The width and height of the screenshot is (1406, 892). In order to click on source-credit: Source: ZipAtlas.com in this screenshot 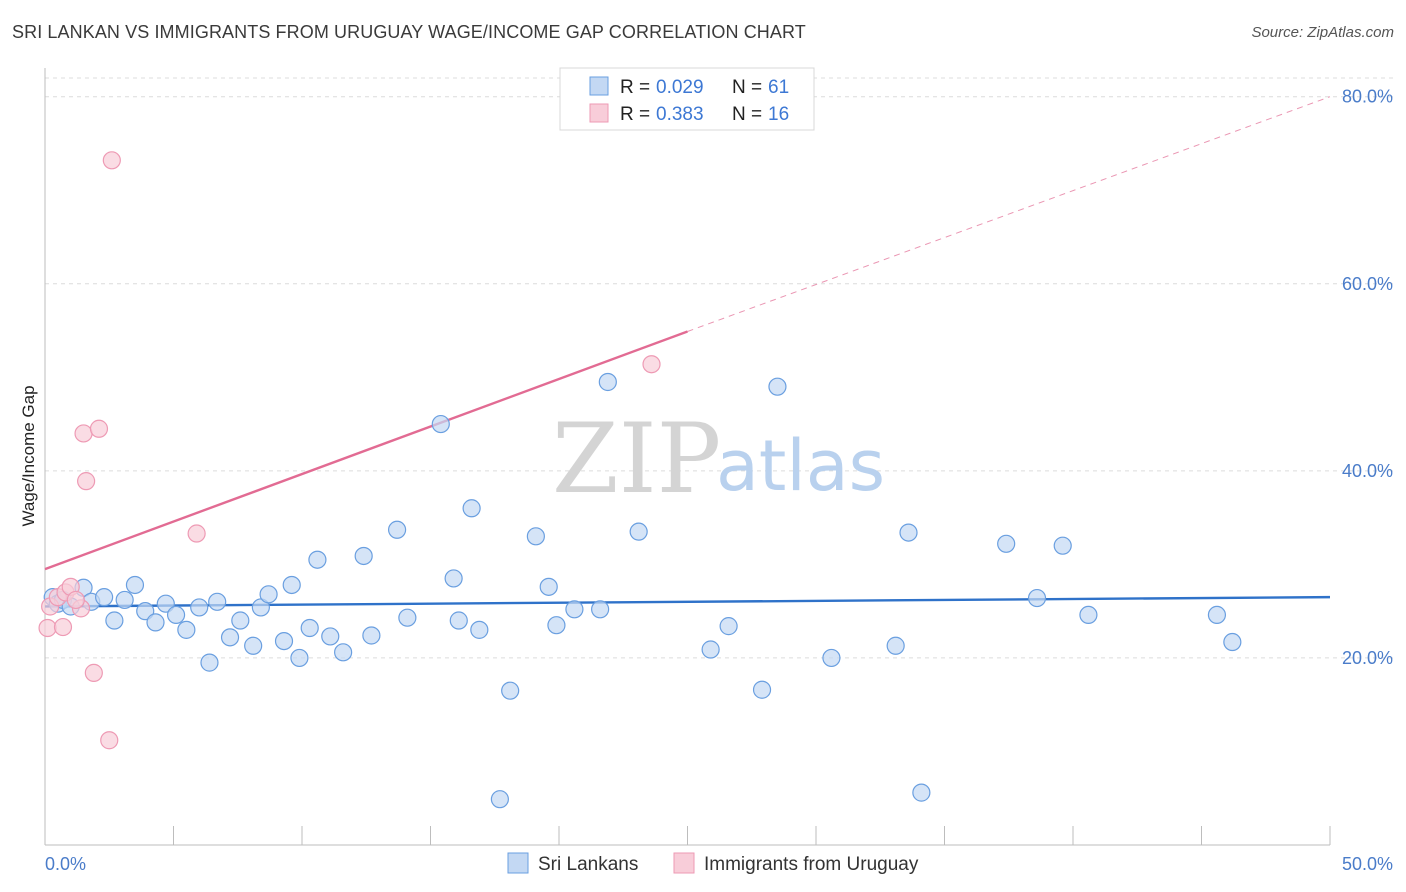, I will do `click(1322, 32)`.